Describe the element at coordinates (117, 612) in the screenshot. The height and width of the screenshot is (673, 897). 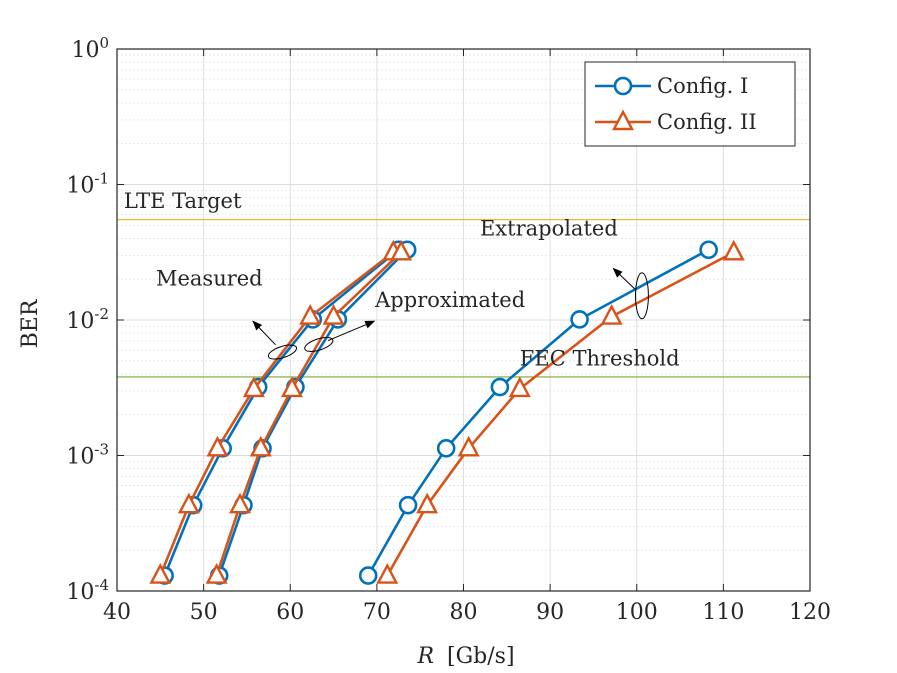
I see `x-tick-label: 40` at that location.